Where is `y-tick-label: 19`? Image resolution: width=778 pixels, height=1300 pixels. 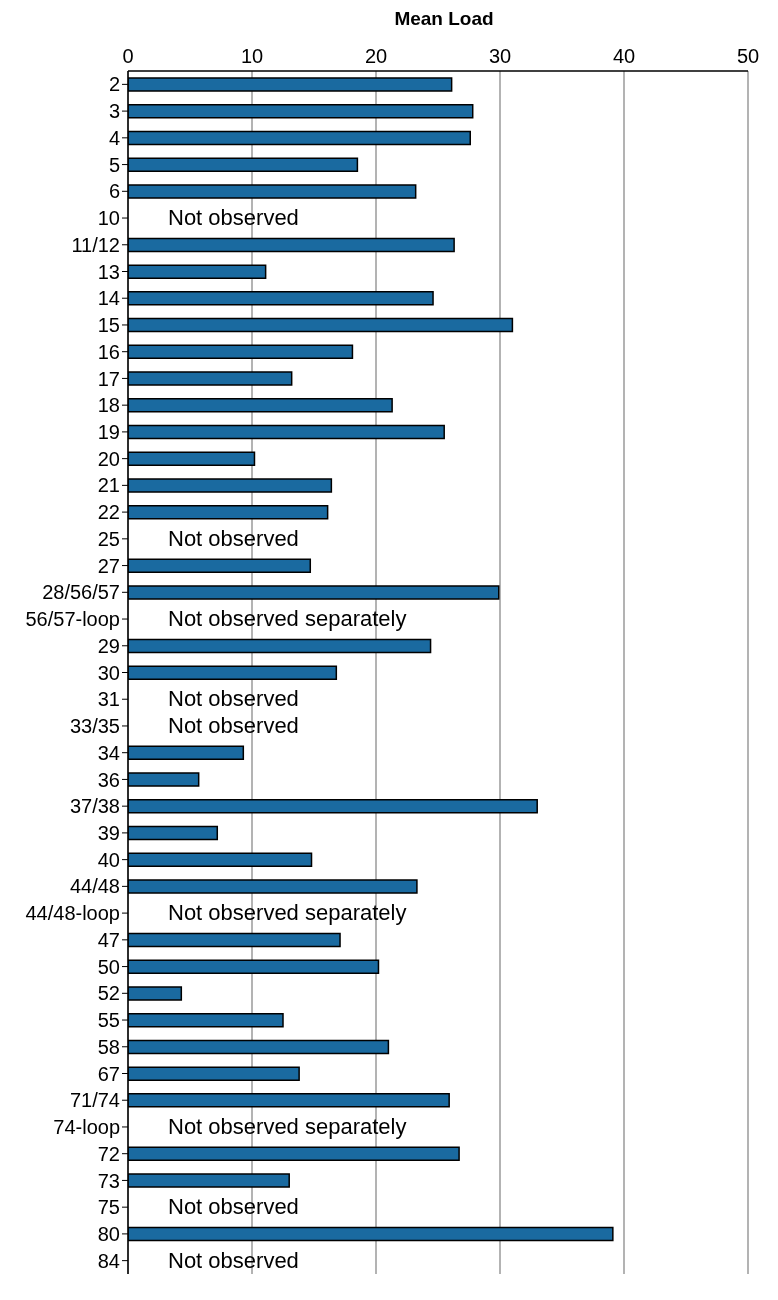 y-tick-label: 19 is located at coordinates (108, 432).